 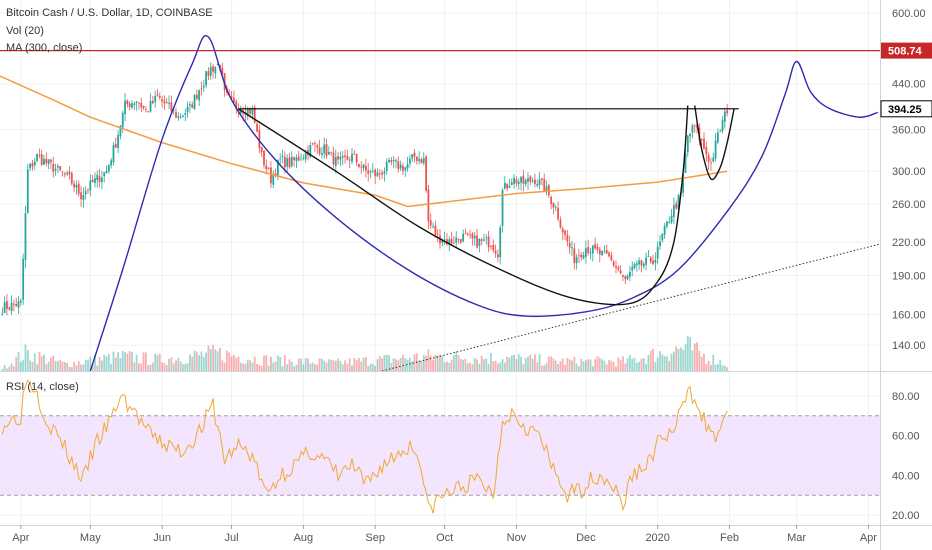 What do you see at coordinates (109, 13) in the screenshot?
I see `symbol-legend: Bitcoin Cash / U.S. Dollar, 1D, COINBASE` at bounding box center [109, 13].